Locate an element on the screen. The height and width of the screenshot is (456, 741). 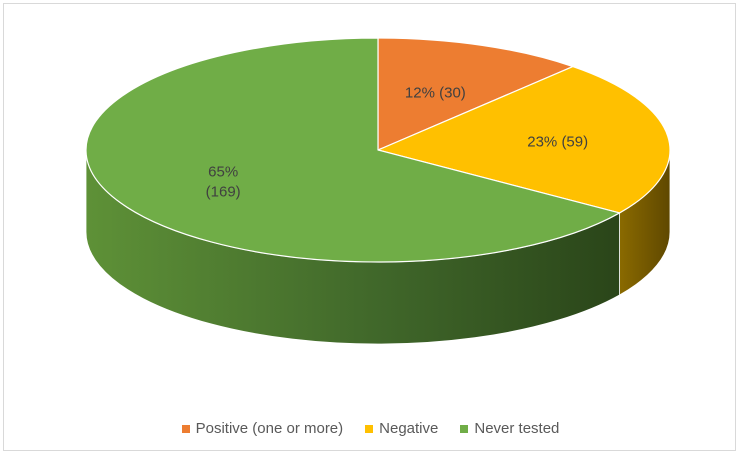
legend-item-negative: Negative is located at coordinates (401, 428).